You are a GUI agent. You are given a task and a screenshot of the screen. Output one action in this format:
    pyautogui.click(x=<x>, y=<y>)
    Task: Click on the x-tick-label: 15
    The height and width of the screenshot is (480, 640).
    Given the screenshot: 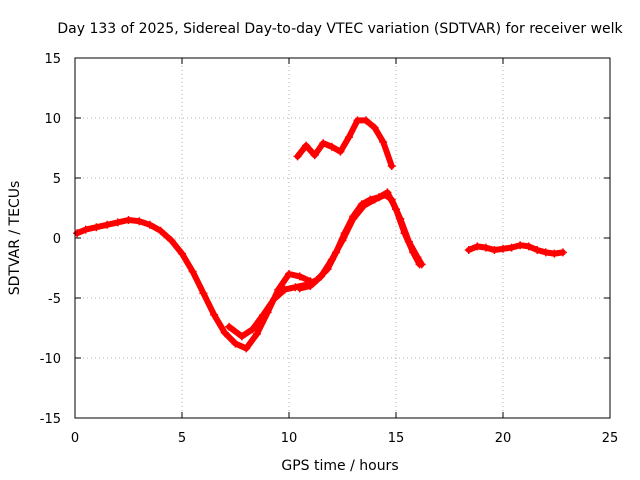 What is the action you would take?
    pyautogui.click(x=396, y=438)
    